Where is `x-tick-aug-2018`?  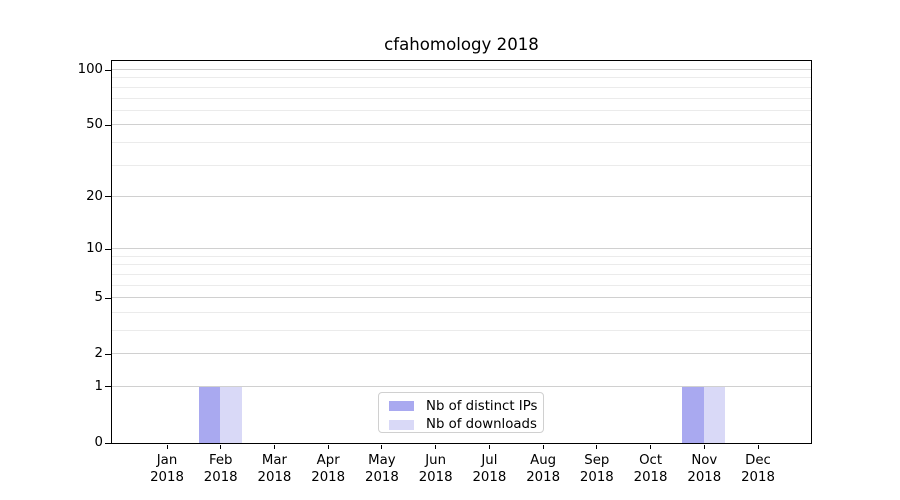 x-tick-aug-2018 is located at coordinates (543, 446).